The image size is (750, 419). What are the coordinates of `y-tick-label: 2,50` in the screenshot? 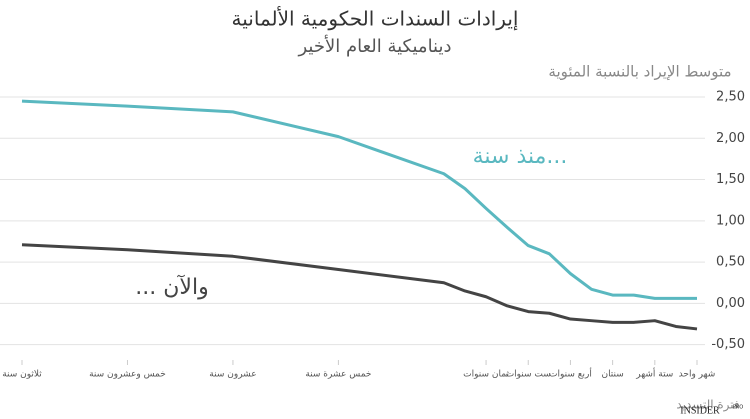 It's located at (730, 97).